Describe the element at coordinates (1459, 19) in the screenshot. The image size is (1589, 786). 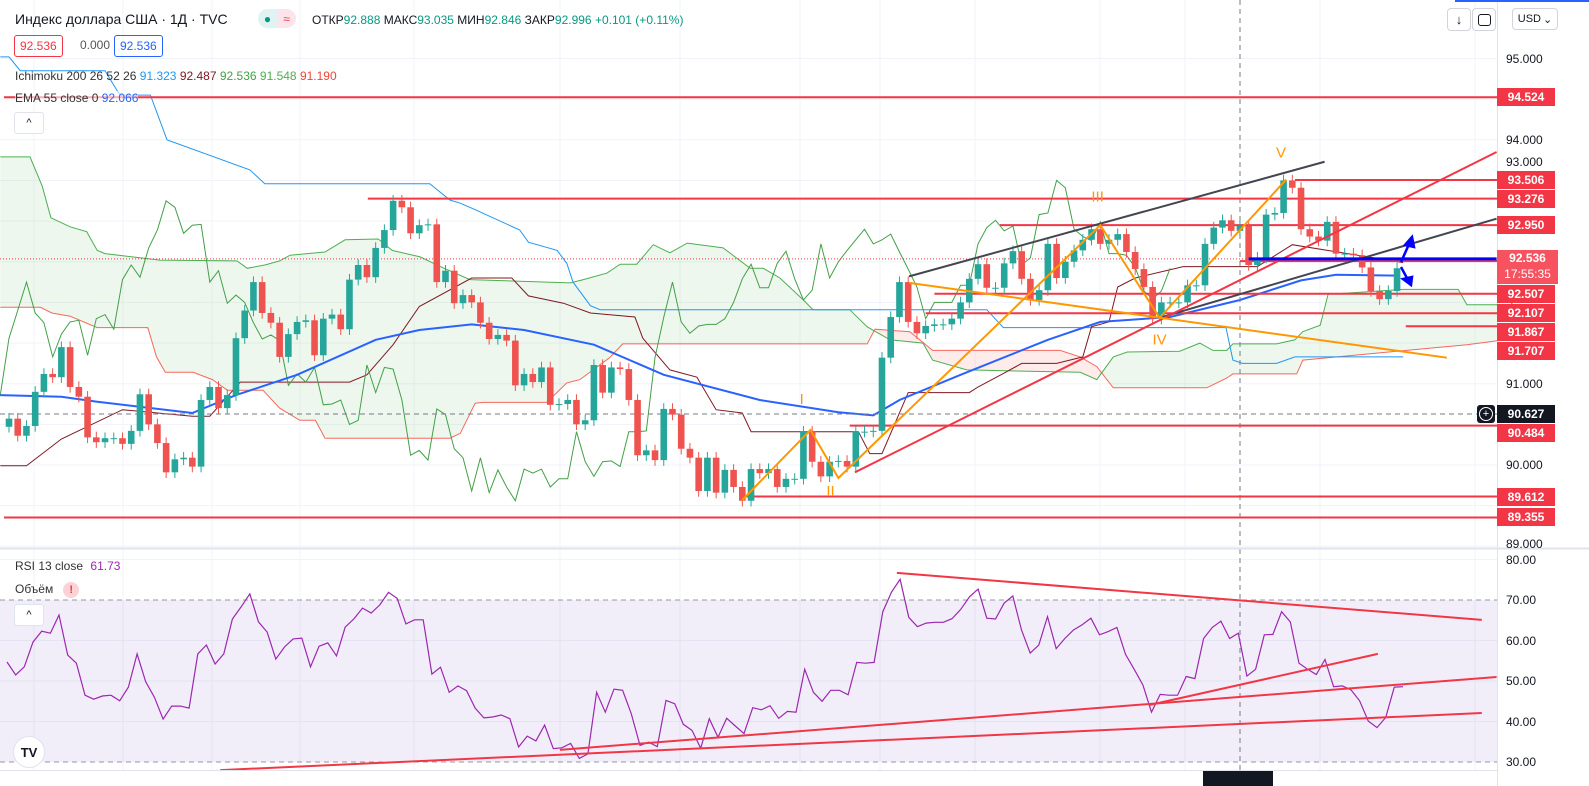
I see `scroll-to-latest-button: ↓` at that location.